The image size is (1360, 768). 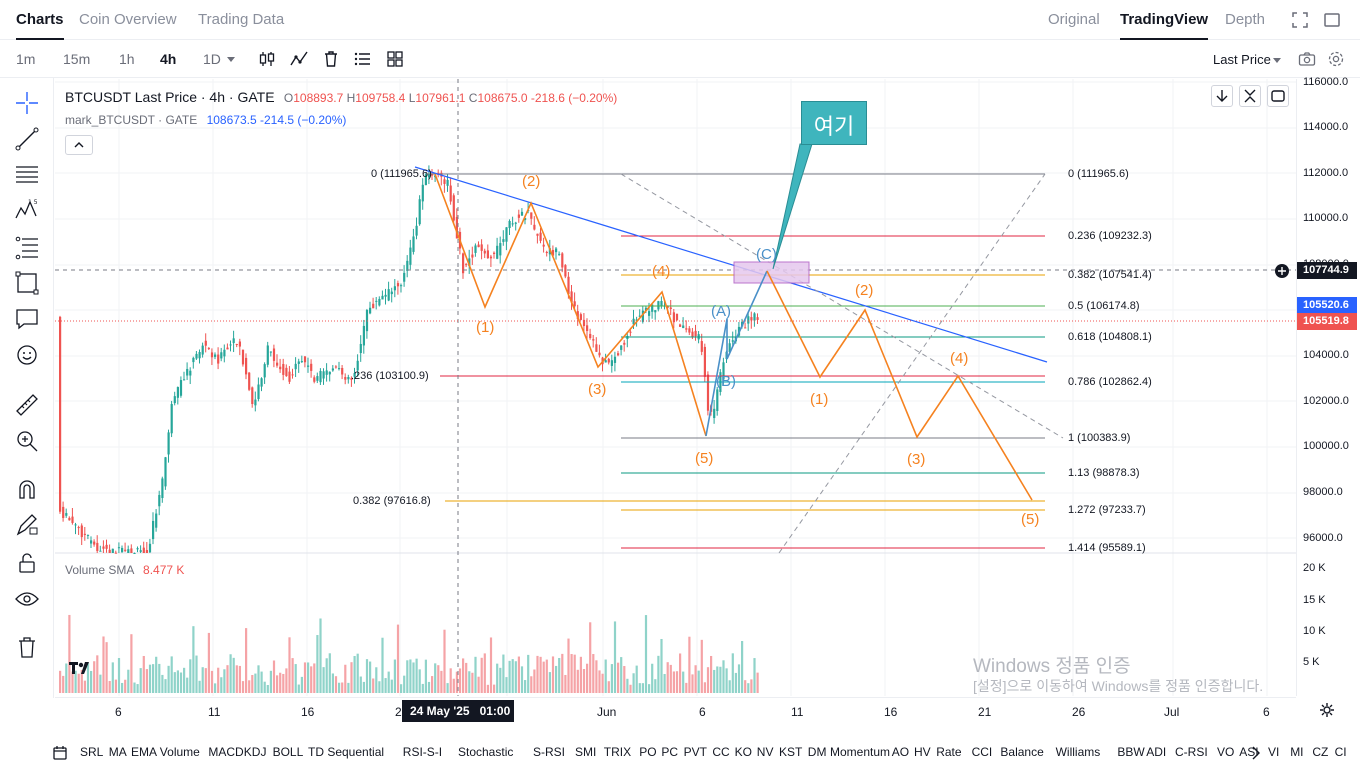 What do you see at coordinates (1278, 96) in the screenshot?
I see `chart-layout-button` at bounding box center [1278, 96].